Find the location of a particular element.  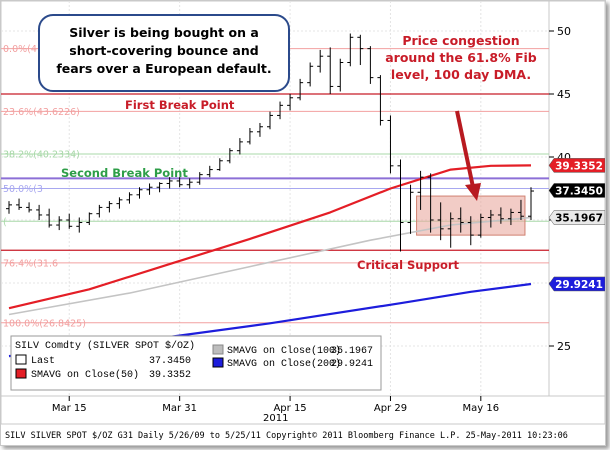

fib-label: 0.0%(4 is located at coordinates (20, 49).